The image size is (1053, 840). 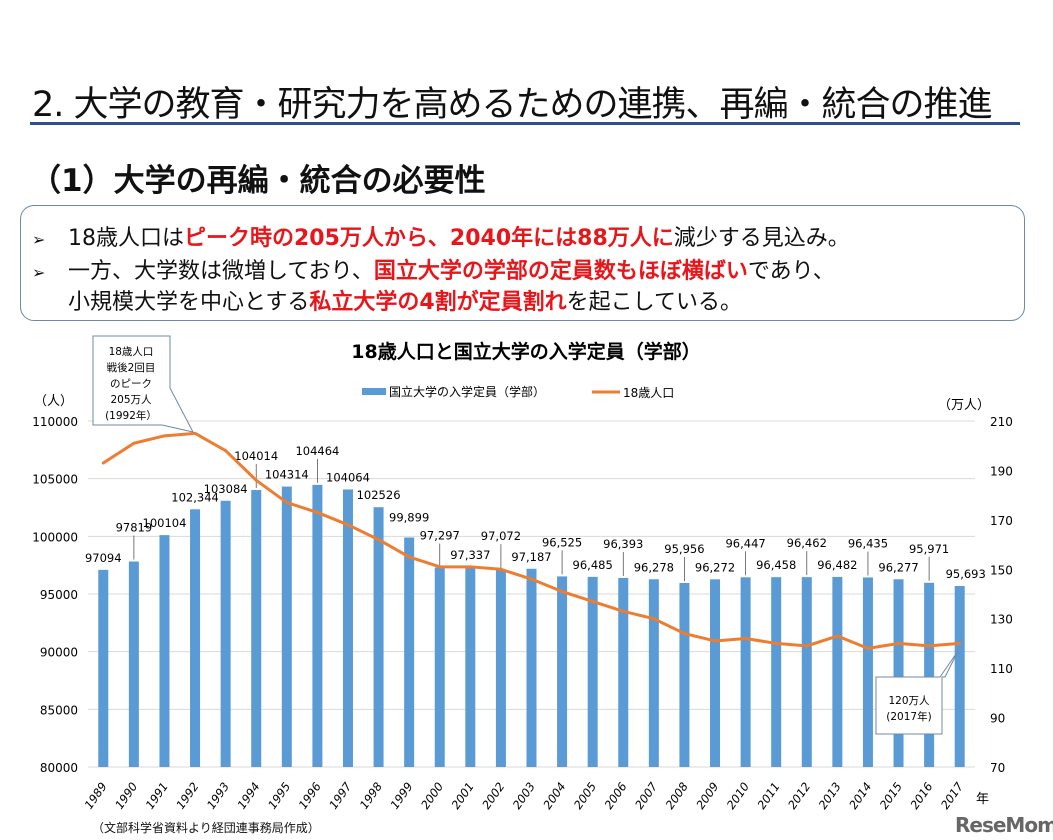 What do you see at coordinates (738, 796) in the screenshot?
I see `x-tick-label: 2010` at bounding box center [738, 796].